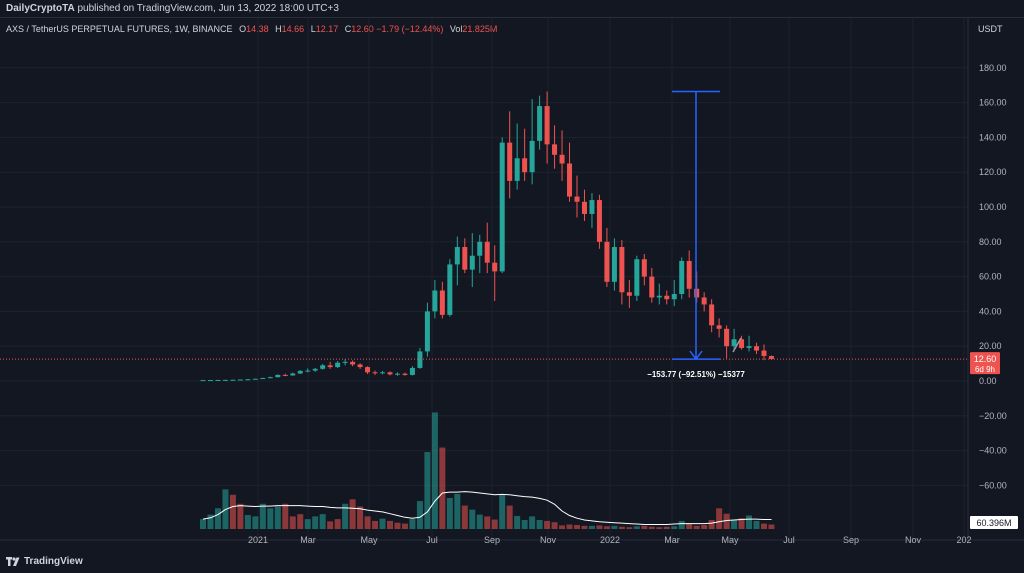  I want to click on time-tick-label: Nov, so click(548, 540).